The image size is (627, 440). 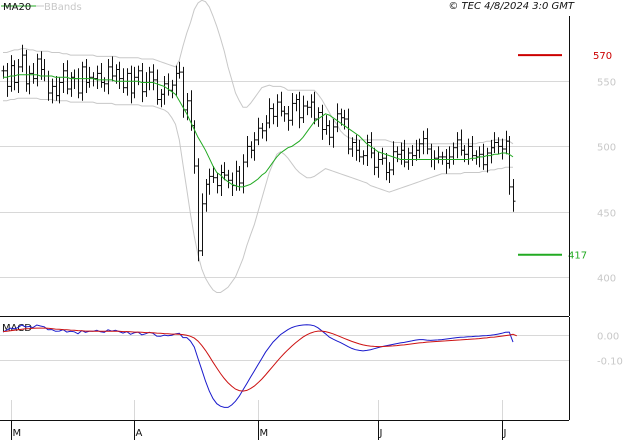 I want to click on macd-axis-labels: 0.00 -0.10, so click(x=610, y=350).